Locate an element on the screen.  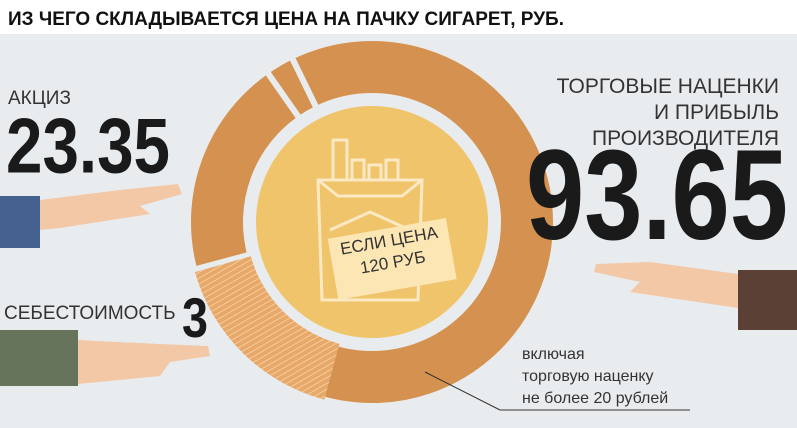
annotation-line is located at coordinates (462, 391).